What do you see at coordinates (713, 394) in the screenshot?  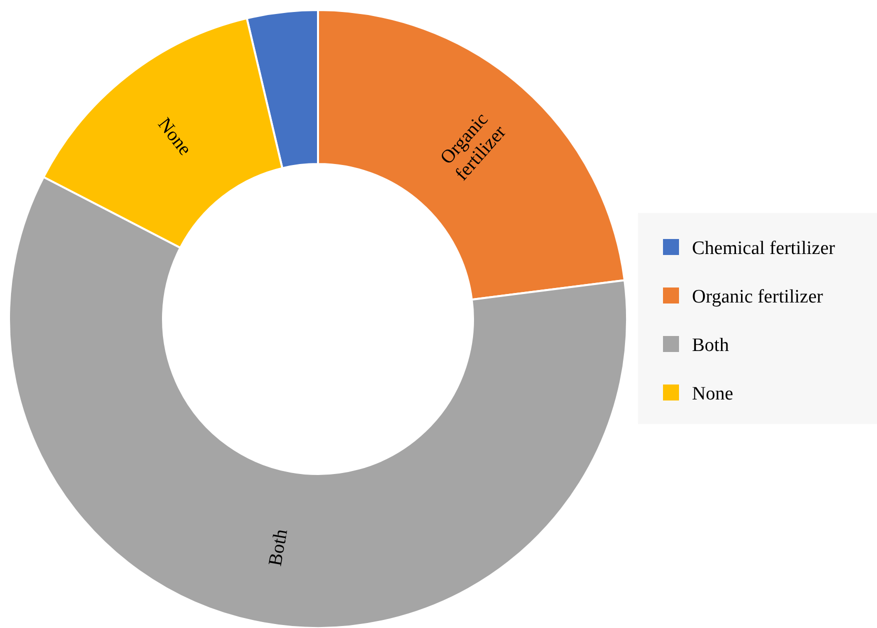 I see `legend-label: None` at bounding box center [713, 394].